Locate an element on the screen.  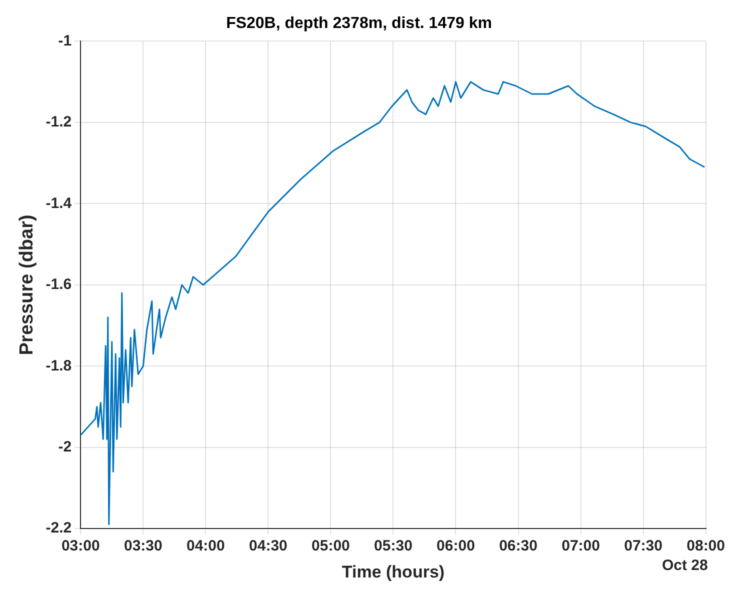
x-tick-label: 07:30 is located at coordinates (643, 546).